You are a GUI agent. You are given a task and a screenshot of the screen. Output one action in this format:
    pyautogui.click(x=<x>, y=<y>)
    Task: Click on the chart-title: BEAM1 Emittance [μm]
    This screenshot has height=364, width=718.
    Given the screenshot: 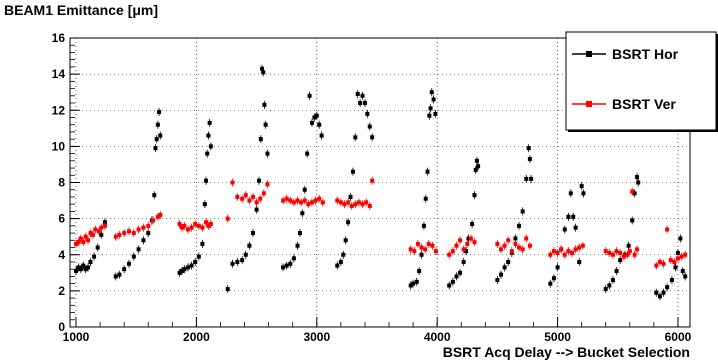 What is the action you would take?
    pyautogui.click(x=81, y=10)
    